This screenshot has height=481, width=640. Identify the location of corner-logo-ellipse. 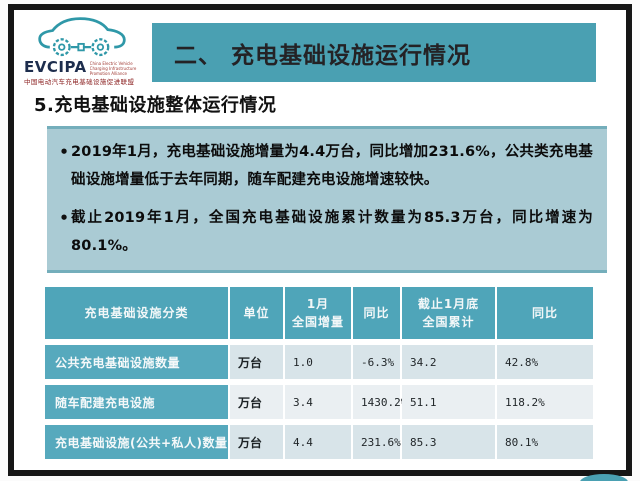
(604, 477).